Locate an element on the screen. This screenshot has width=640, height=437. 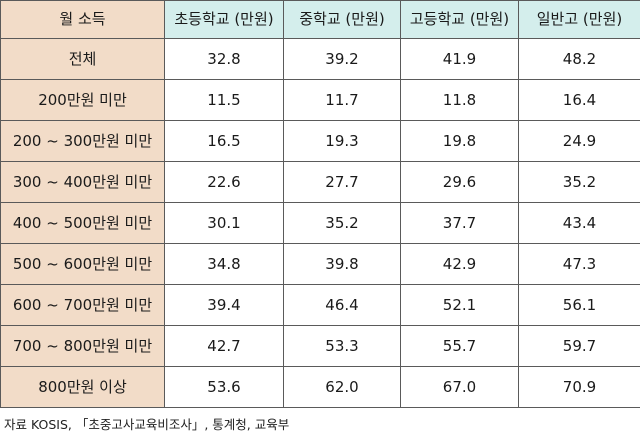
table-cell: 29.6 is located at coordinates (459, 182).